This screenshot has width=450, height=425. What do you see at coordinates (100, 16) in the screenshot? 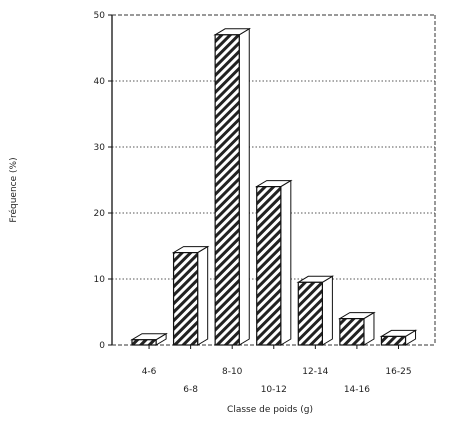
I see `y-tick-label: 50` at bounding box center [100, 16].